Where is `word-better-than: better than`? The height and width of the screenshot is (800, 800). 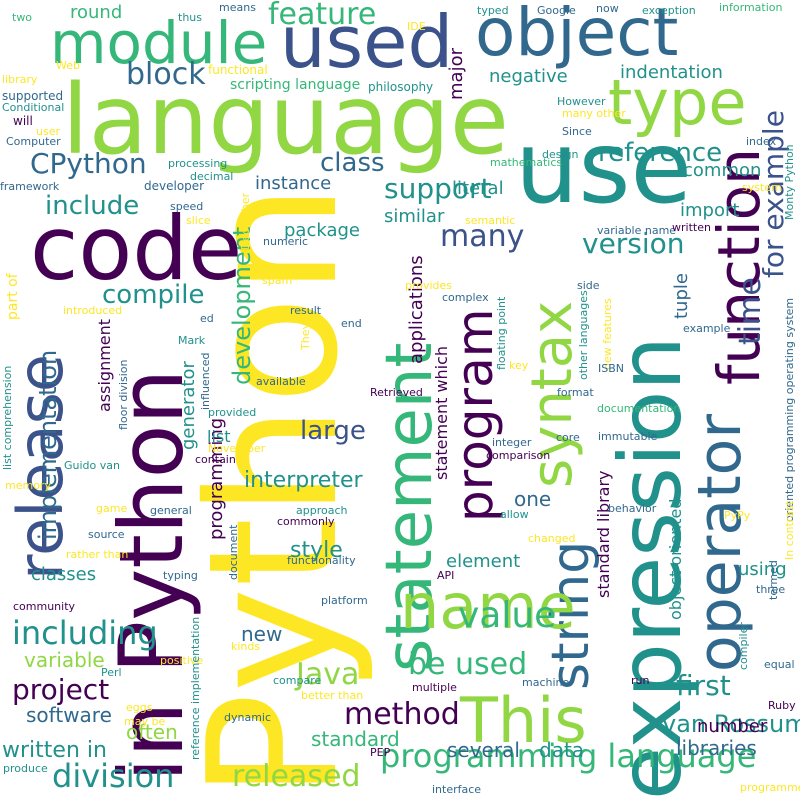 word-better-than: better than is located at coordinates (332, 695).